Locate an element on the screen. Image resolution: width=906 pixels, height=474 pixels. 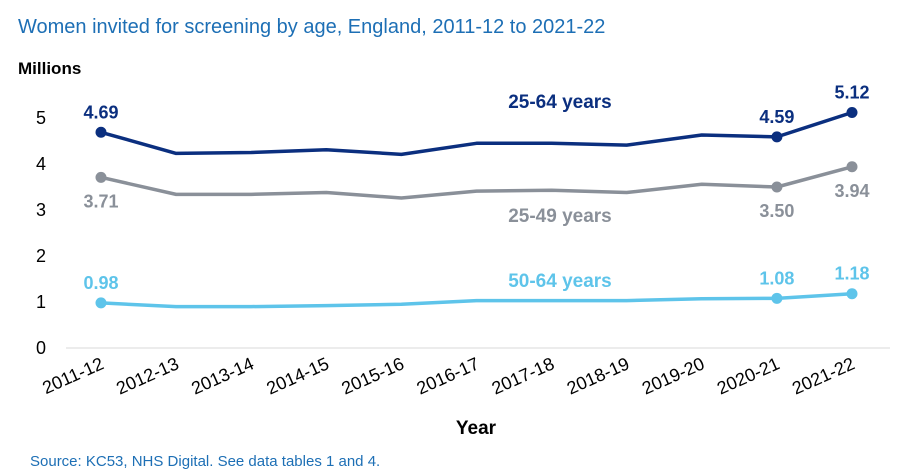
y-tick-label: 3 is located at coordinates (41, 210).